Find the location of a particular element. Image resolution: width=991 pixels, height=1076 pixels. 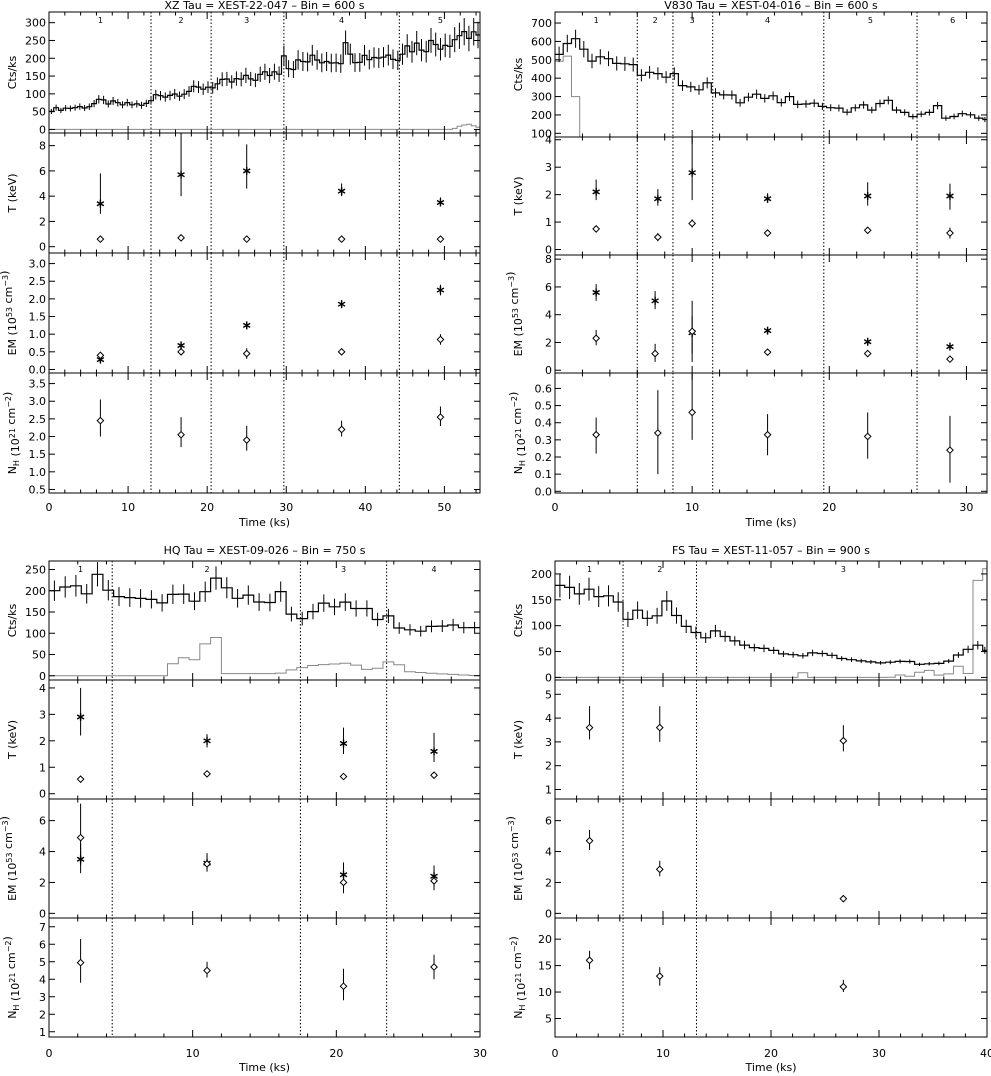

y-tick-label: 2.5 is located at coordinates (38, 281).